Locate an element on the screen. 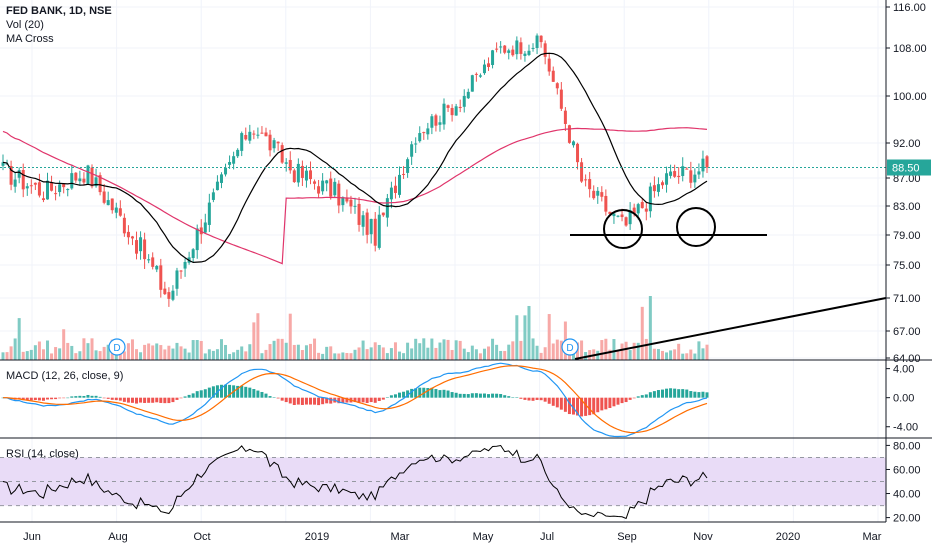 The width and height of the screenshot is (932, 550). macd-legend: MACD (12, 26, close, 9) is located at coordinates (64, 376).